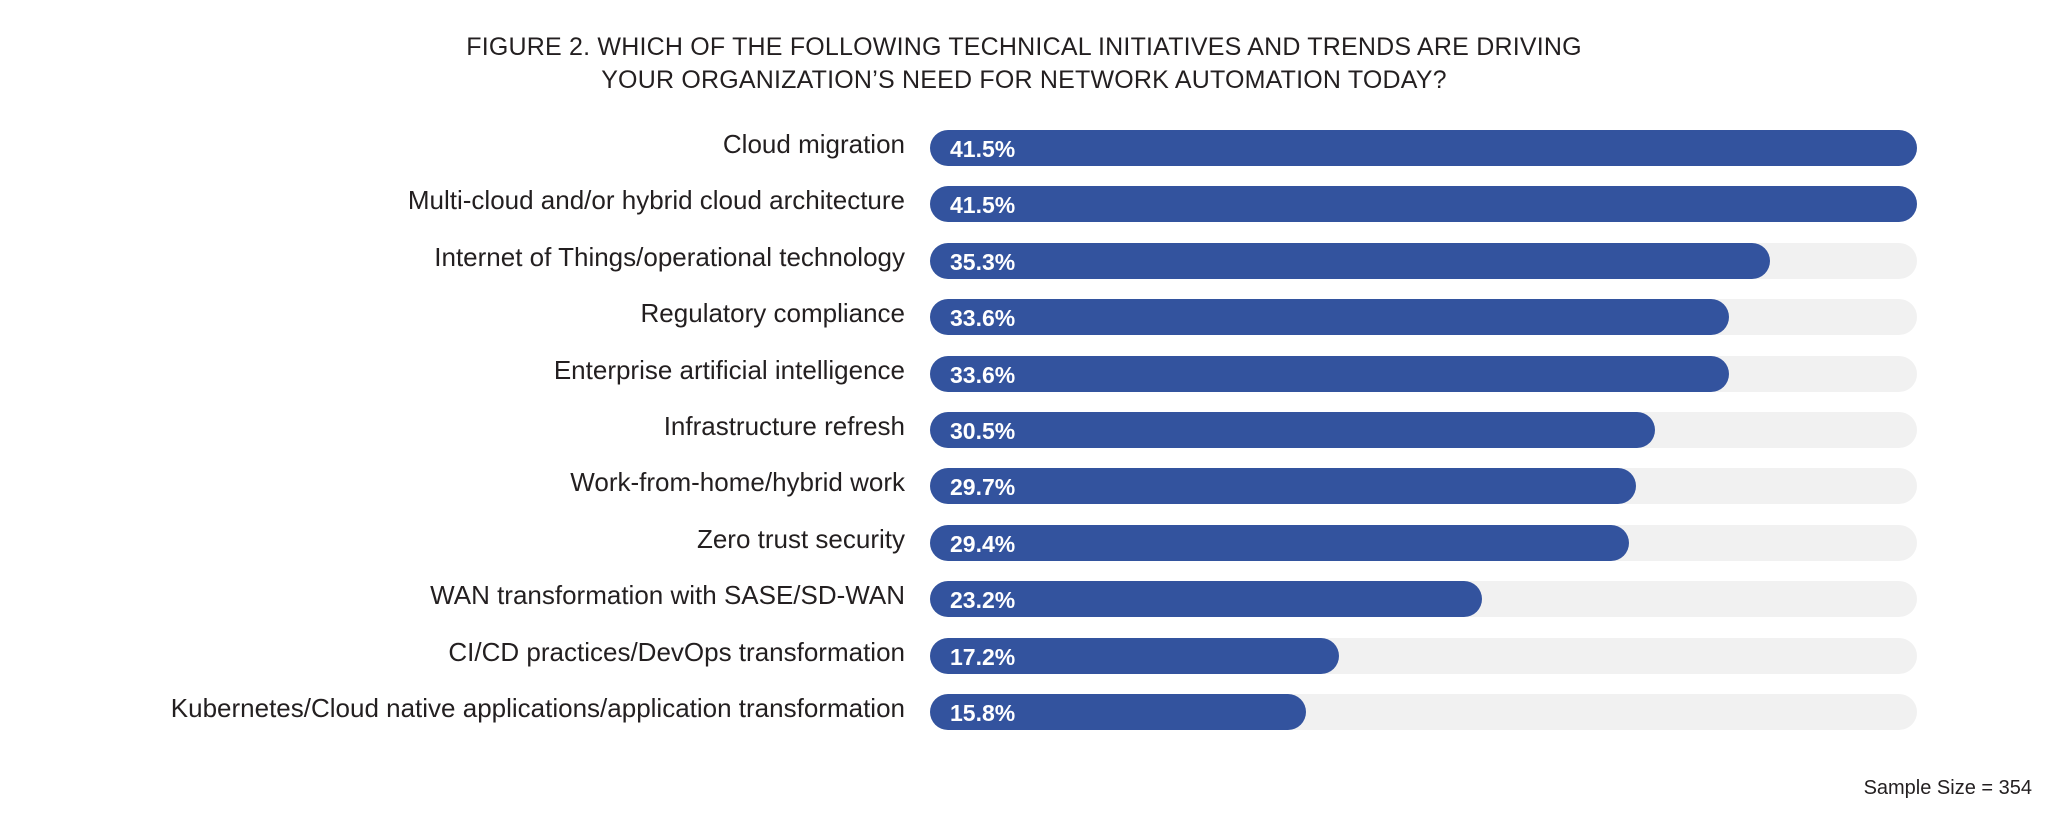 The image size is (2048, 814). Describe the element at coordinates (1350, 260) in the screenshot. I see `bar: 35.3%` at that location.